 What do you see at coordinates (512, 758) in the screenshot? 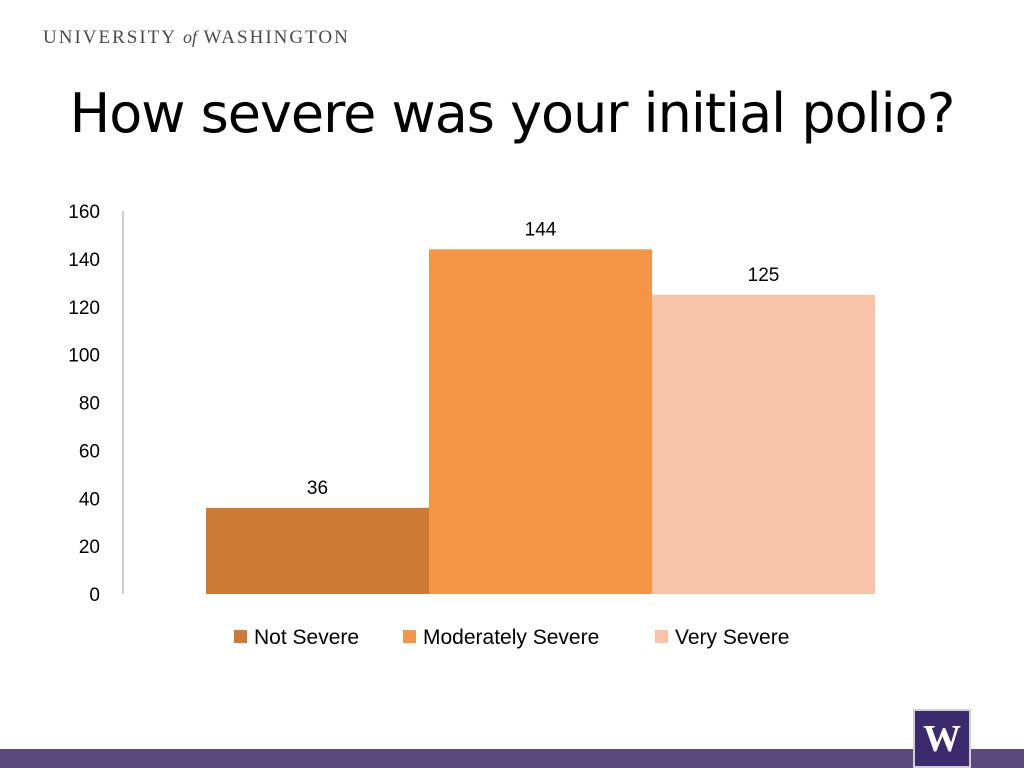
I see `footer-bar` at bounding box center [512, 758].